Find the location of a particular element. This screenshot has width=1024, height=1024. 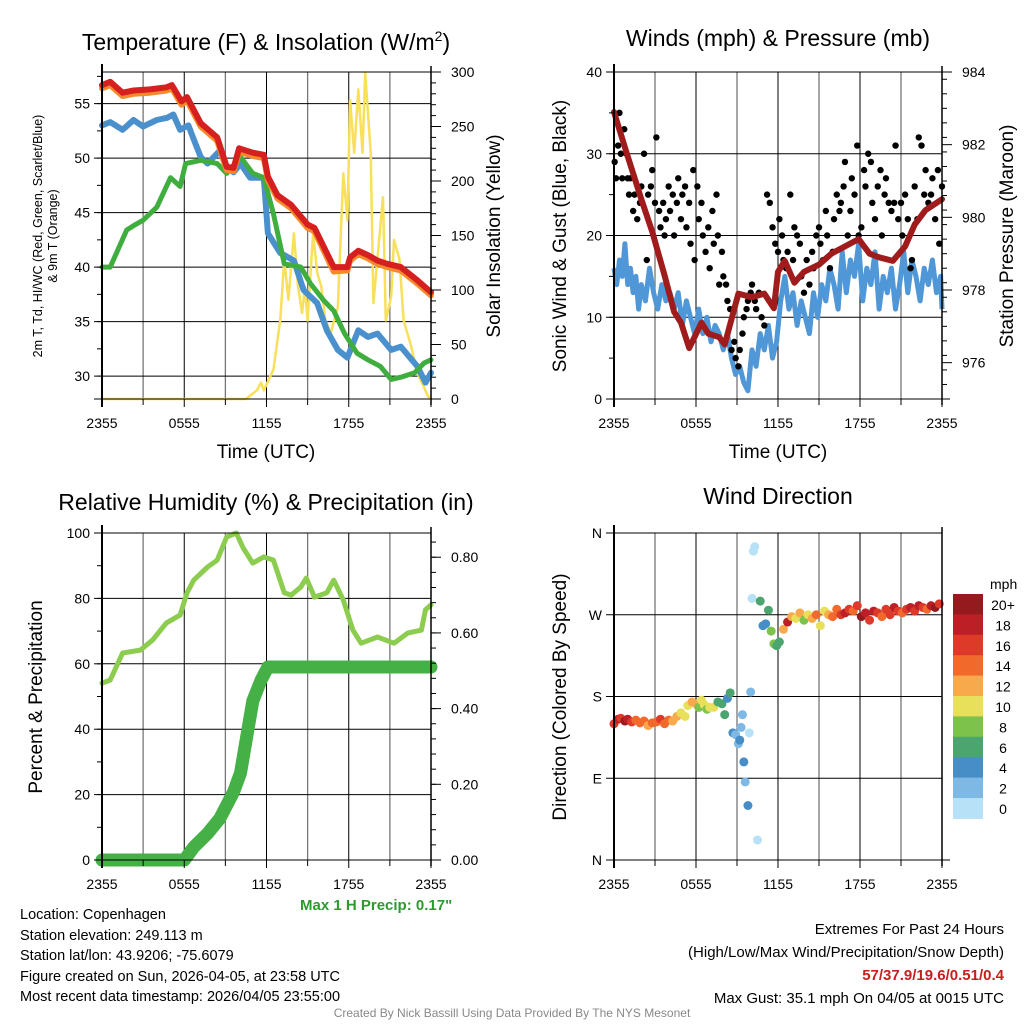

humidity-y2-tick-label: 0.80 is located at coordinates (464, 557).